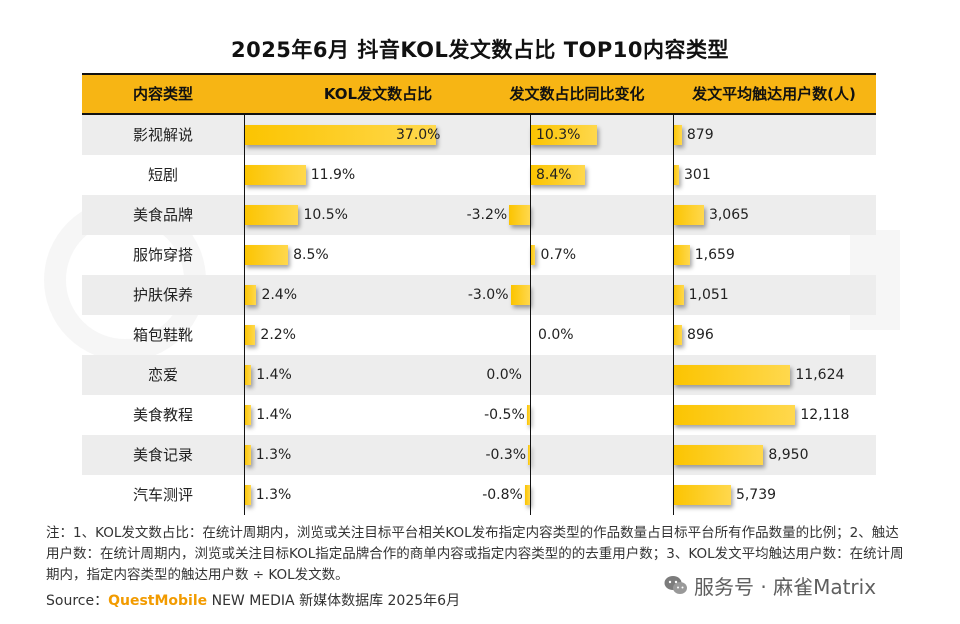 This screenshot has width=960, height=624. I want to click on reach-value-label: 11,624, so click(820, 375).